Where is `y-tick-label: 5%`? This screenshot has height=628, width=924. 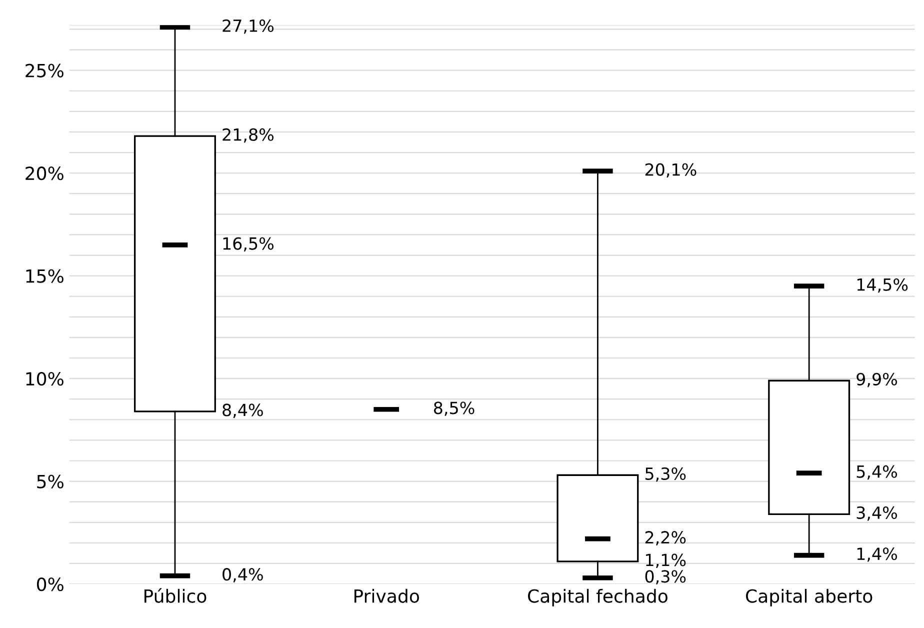
y-tick-label: 5% is located at coordinates (50, 481).